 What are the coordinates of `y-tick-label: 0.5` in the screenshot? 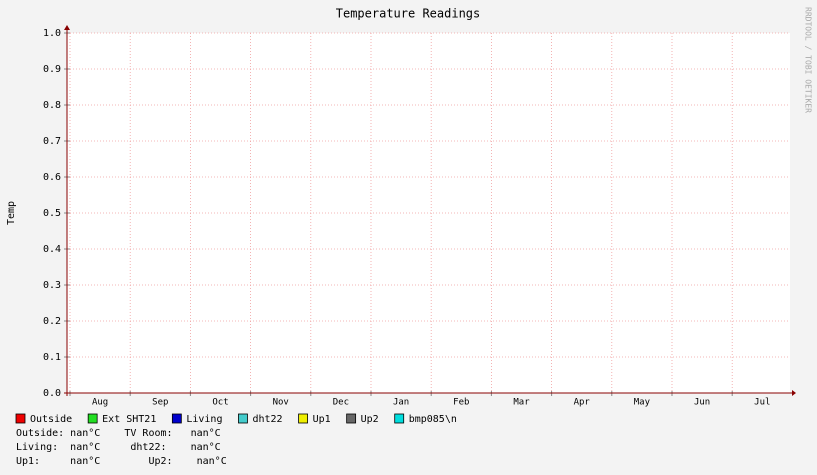 It's located at (52, 213).